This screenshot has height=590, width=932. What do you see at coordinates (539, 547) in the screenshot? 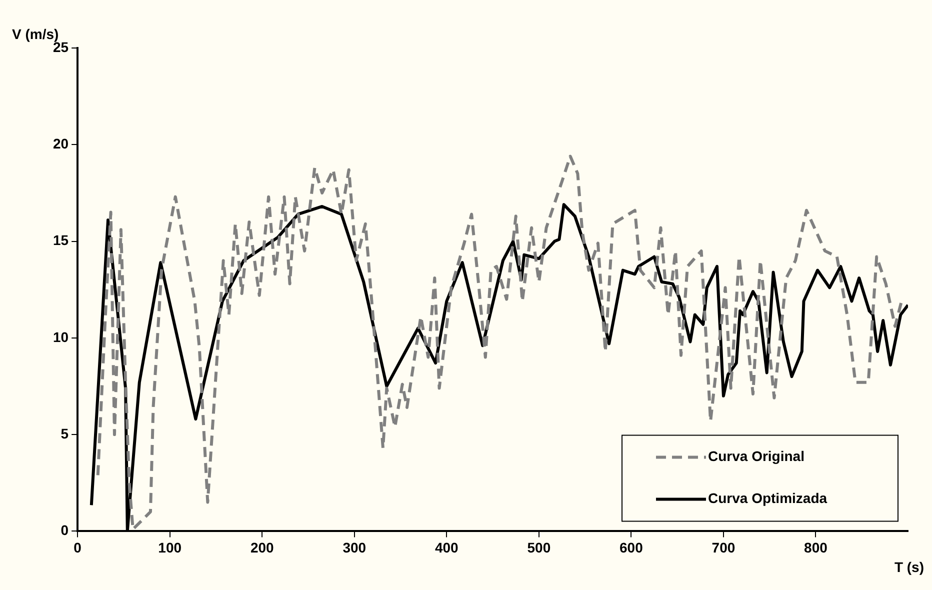
I see `x-tick-label: 500` at bounding box center [539, 547].